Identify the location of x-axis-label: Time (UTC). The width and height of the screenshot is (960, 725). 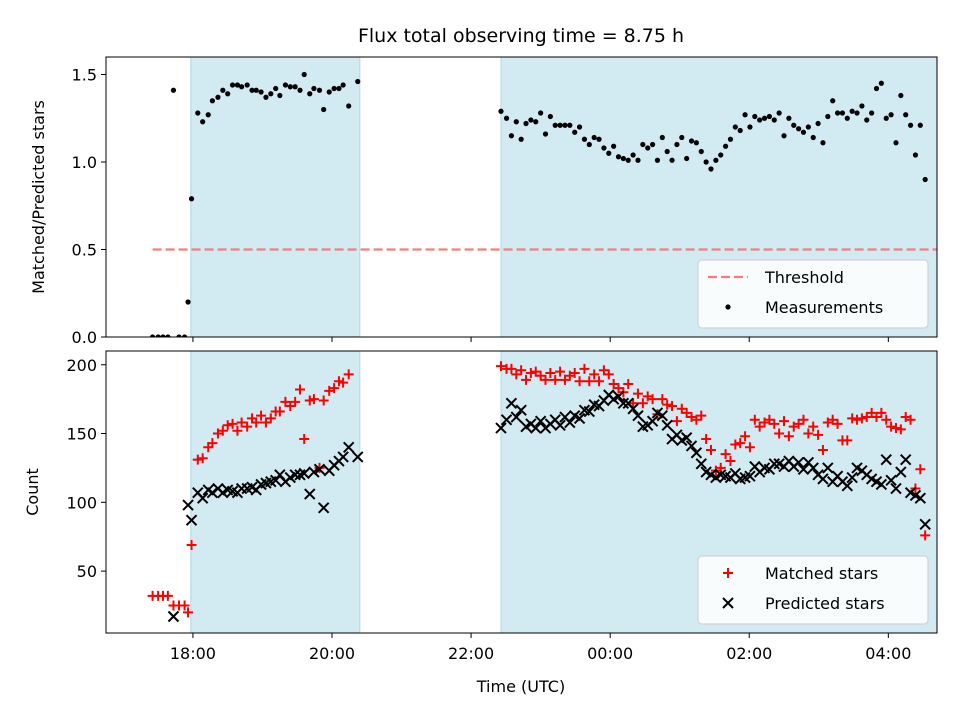
(520, 686).